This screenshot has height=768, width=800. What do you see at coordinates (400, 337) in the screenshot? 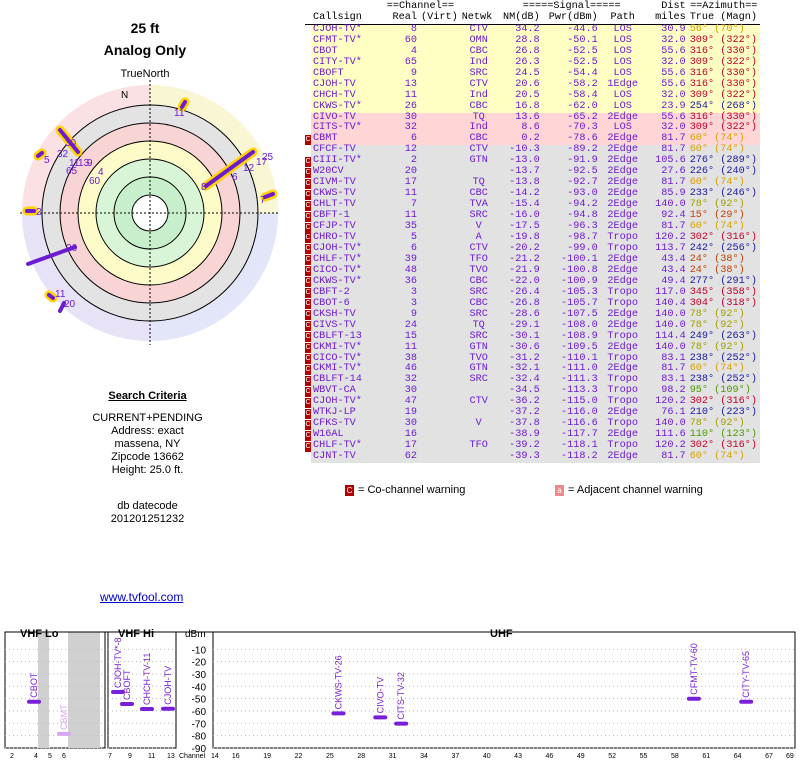
I see `real-channel: 15` at bounding box center [400, 337].